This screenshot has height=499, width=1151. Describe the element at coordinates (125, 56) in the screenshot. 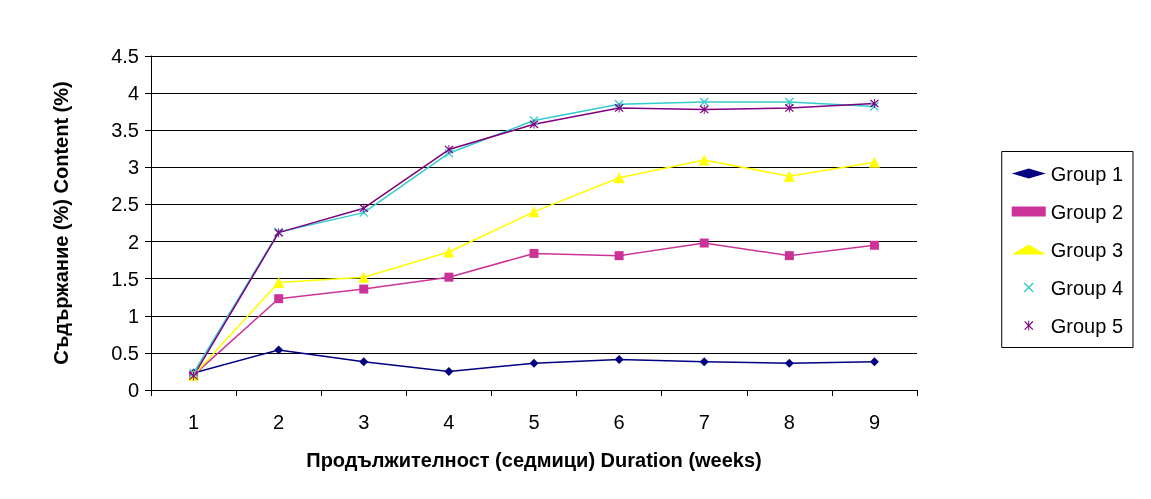

I see `y-tick-label: 4.5` at that location.